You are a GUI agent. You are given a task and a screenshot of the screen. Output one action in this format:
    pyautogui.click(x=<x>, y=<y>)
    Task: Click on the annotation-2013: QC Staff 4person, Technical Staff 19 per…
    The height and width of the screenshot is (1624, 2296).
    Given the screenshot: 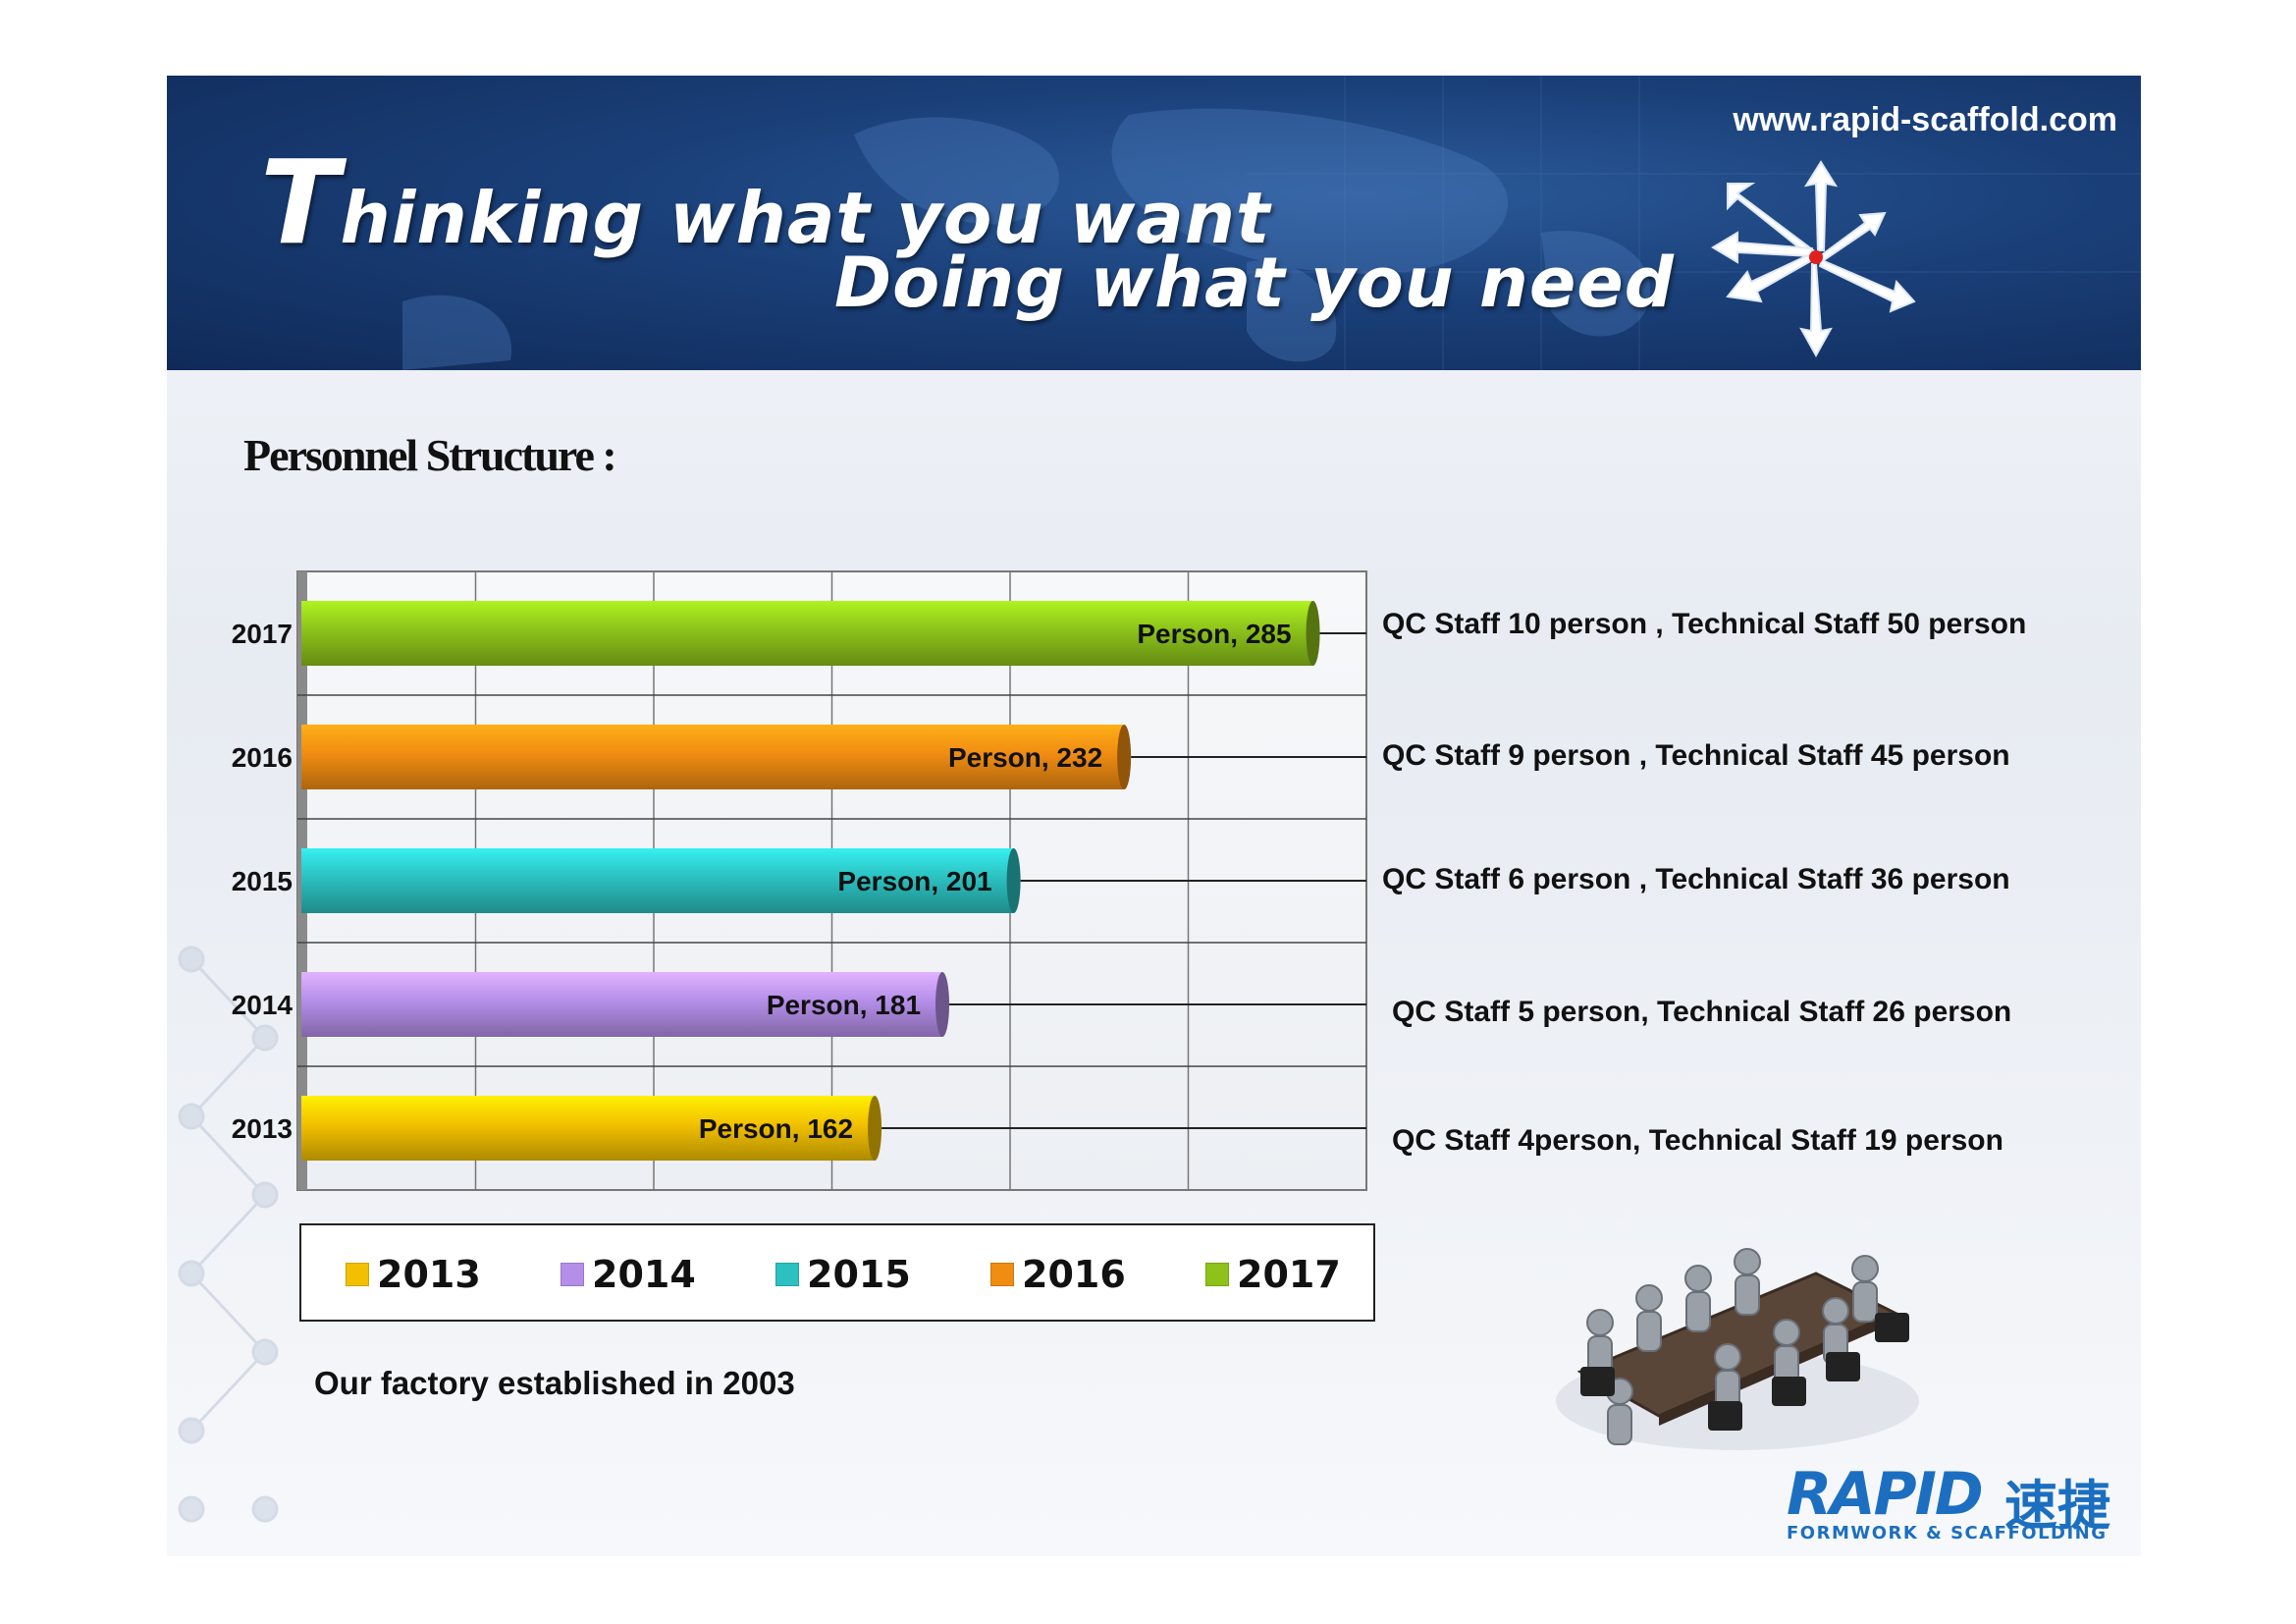 What is the action you would take?
    pyautogui.click(x=1697, y=1140)
    